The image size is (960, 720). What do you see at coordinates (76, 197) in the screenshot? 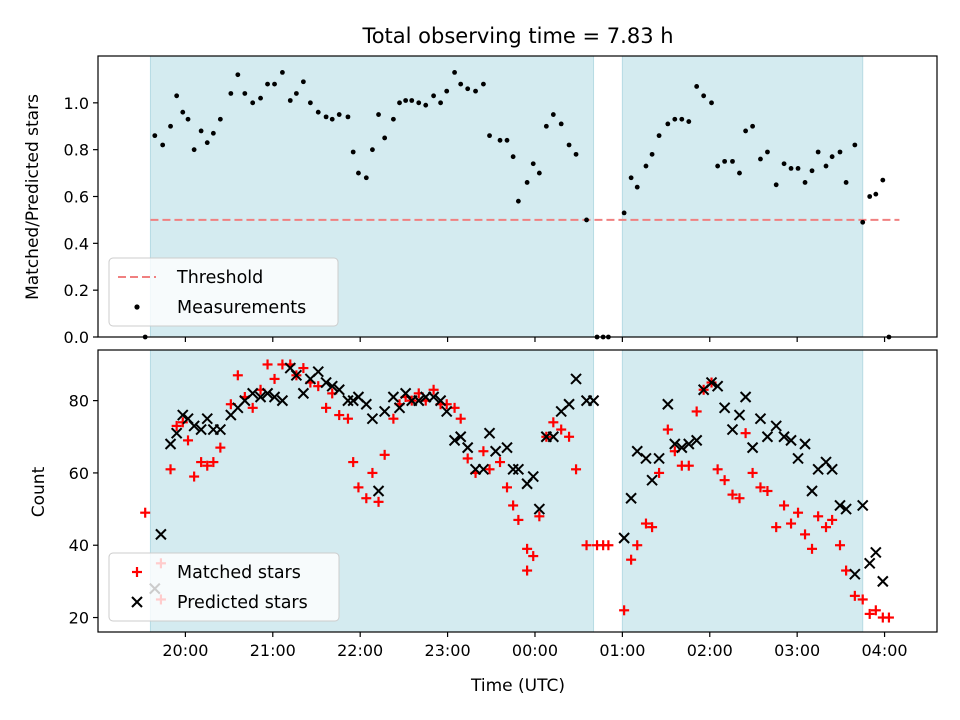
I see `y-tick-label: 0.6` at bounding box center [76, 197].